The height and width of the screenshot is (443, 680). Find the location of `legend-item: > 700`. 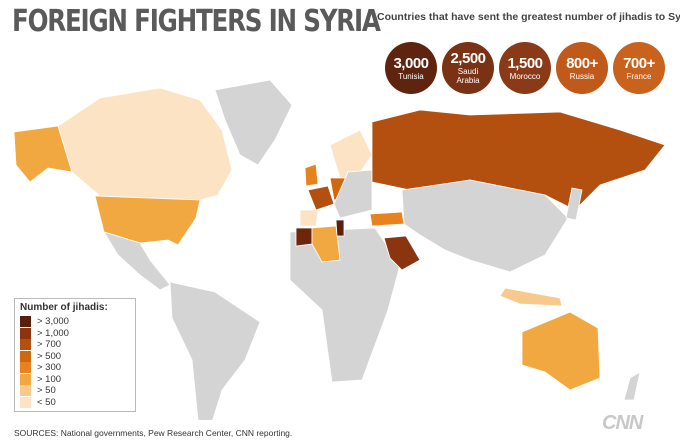

legend-item: > 700 is located at coordinates (75, 345).